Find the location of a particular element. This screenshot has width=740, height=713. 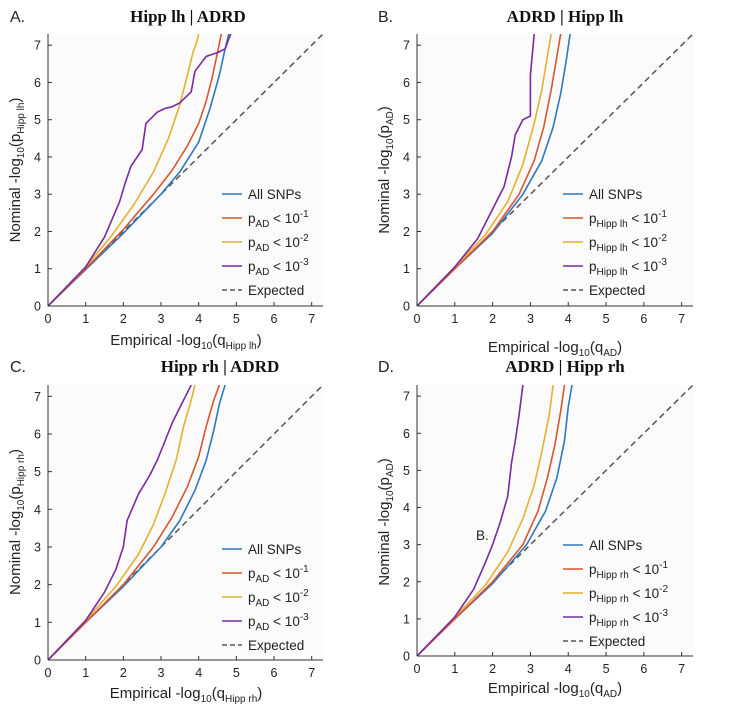

legend-entry-p2: pAD < 10-2 is located at coordinates (278, 243).